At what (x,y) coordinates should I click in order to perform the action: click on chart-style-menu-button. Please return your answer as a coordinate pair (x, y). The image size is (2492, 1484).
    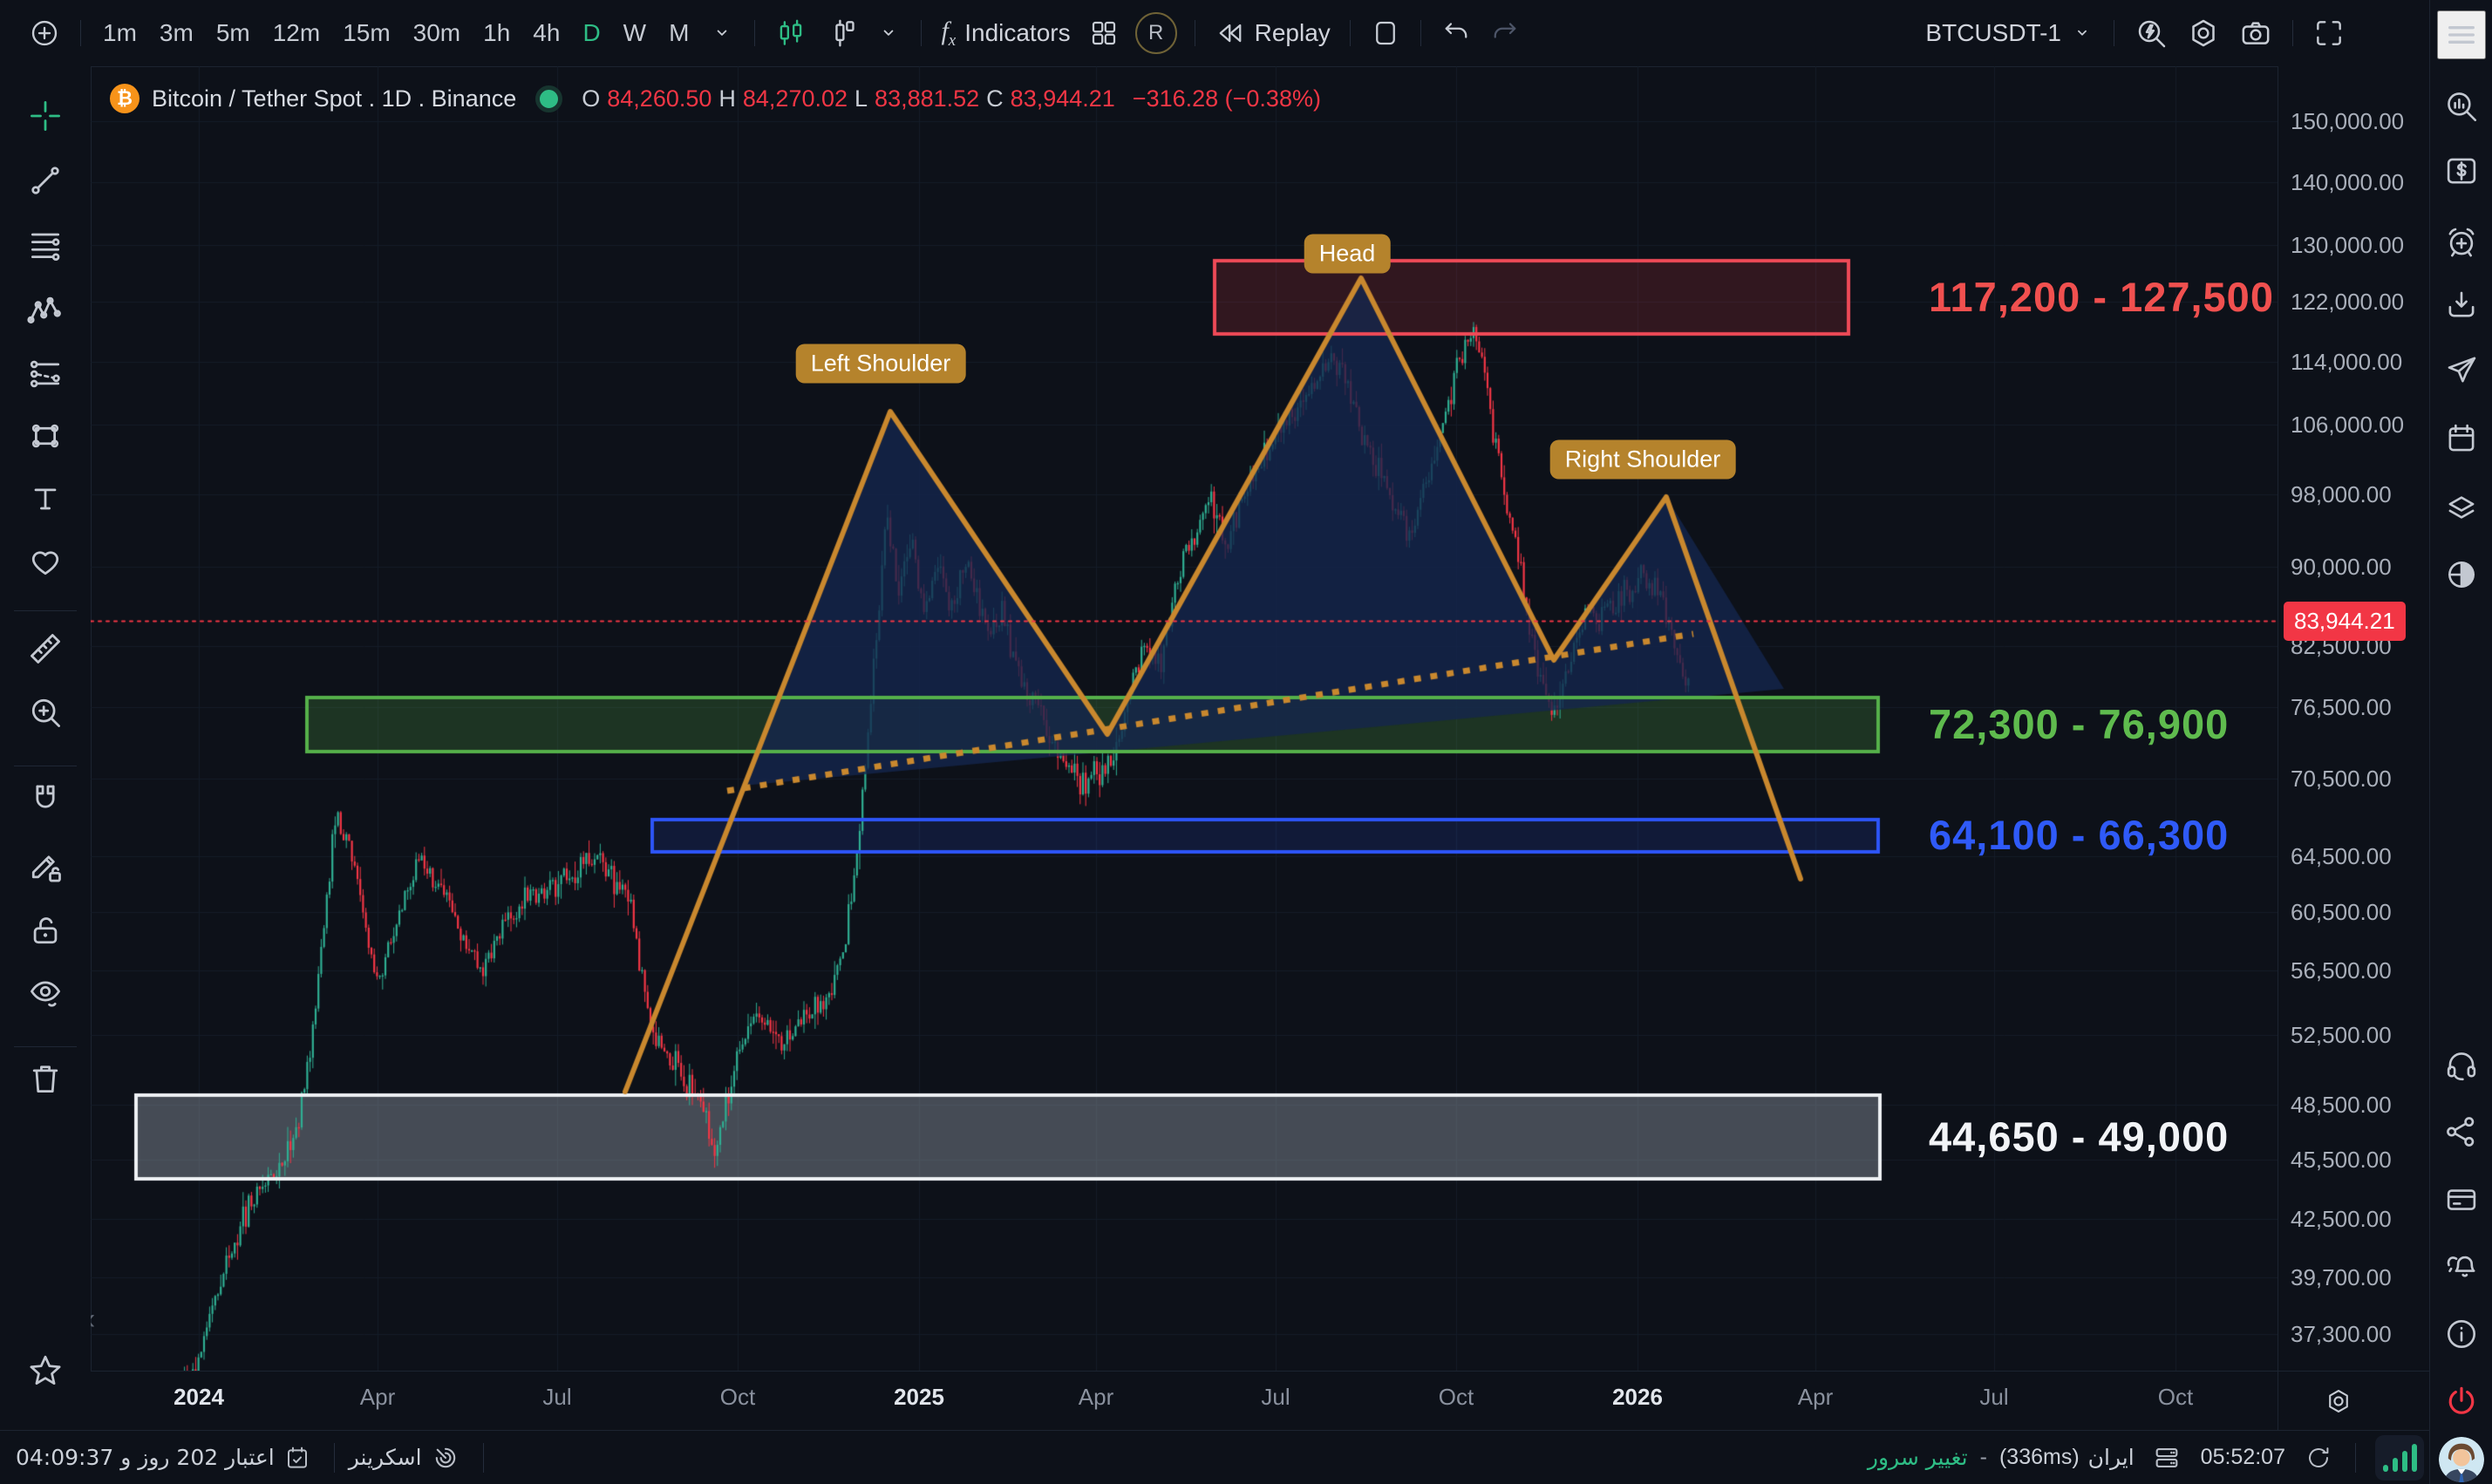
    Looking at the image, I should click on (888, 33).